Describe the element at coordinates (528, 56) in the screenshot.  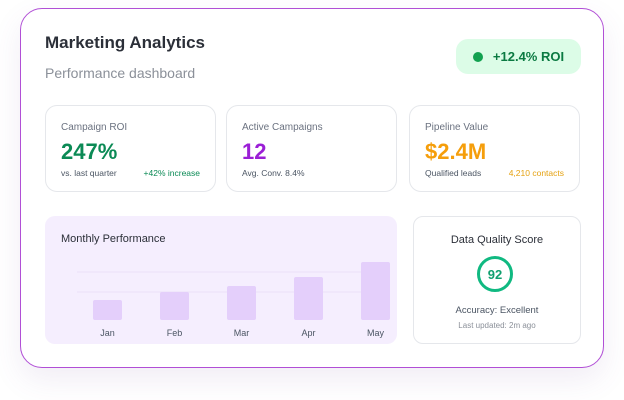
I see `roi-badge-label: +12.4% ROI` at that location.